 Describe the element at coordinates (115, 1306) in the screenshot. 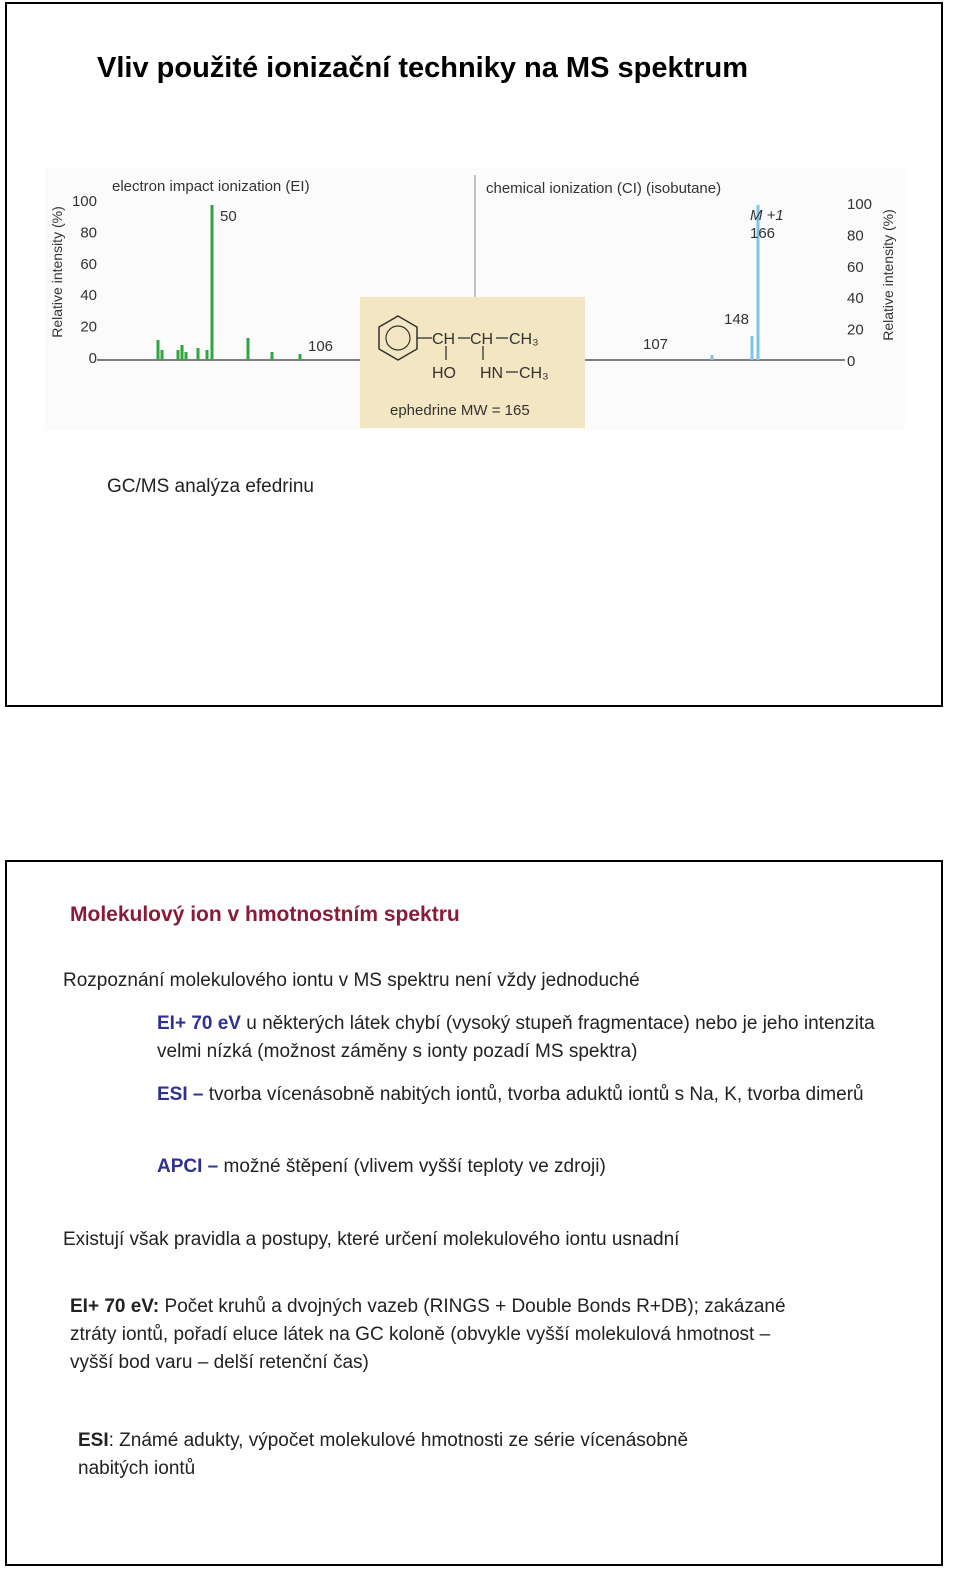

I see `rule-lead: EI+ 70 eV:` at that location.